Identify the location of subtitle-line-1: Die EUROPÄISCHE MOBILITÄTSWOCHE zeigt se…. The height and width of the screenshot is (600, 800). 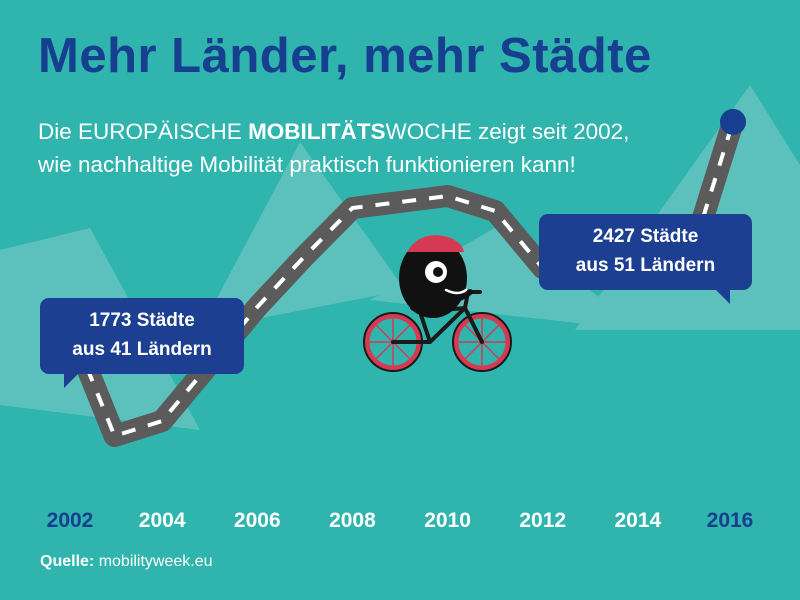
(333, 131).